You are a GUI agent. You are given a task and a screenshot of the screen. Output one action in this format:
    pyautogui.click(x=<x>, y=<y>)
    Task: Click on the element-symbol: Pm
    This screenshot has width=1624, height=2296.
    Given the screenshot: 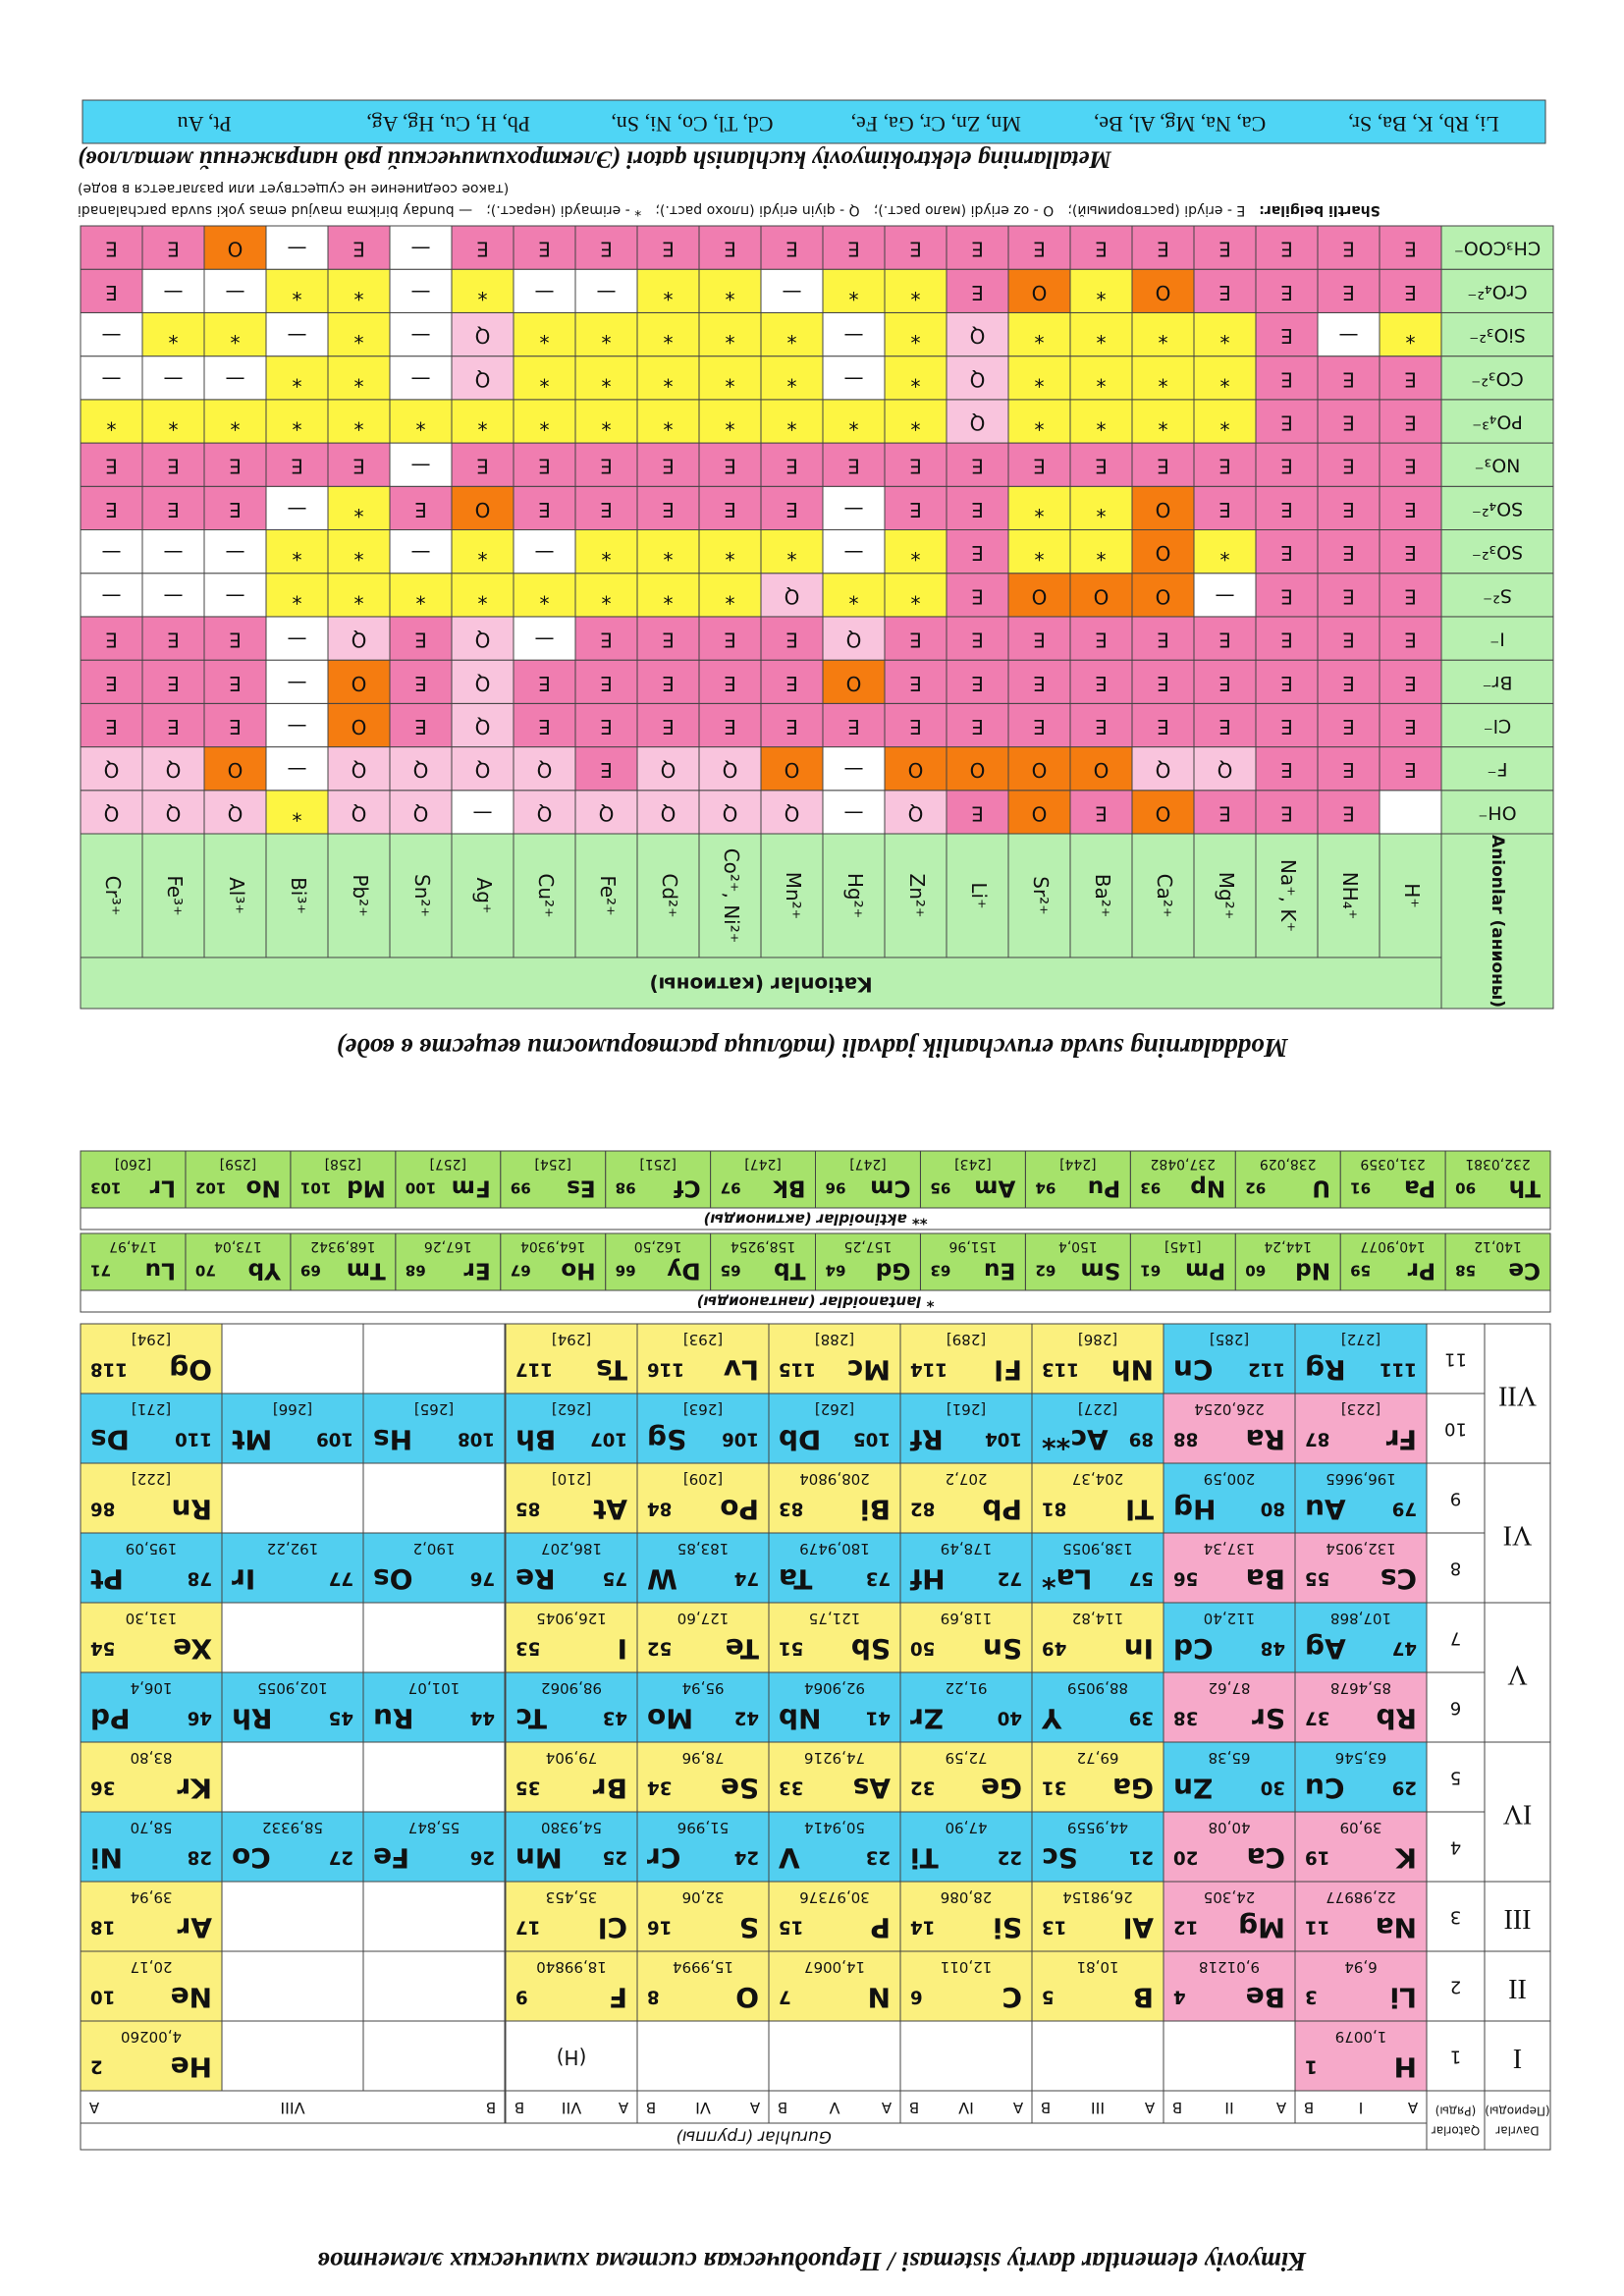 What is the action you would take?
    pyautogui.click(x=1205, y=1271)
    